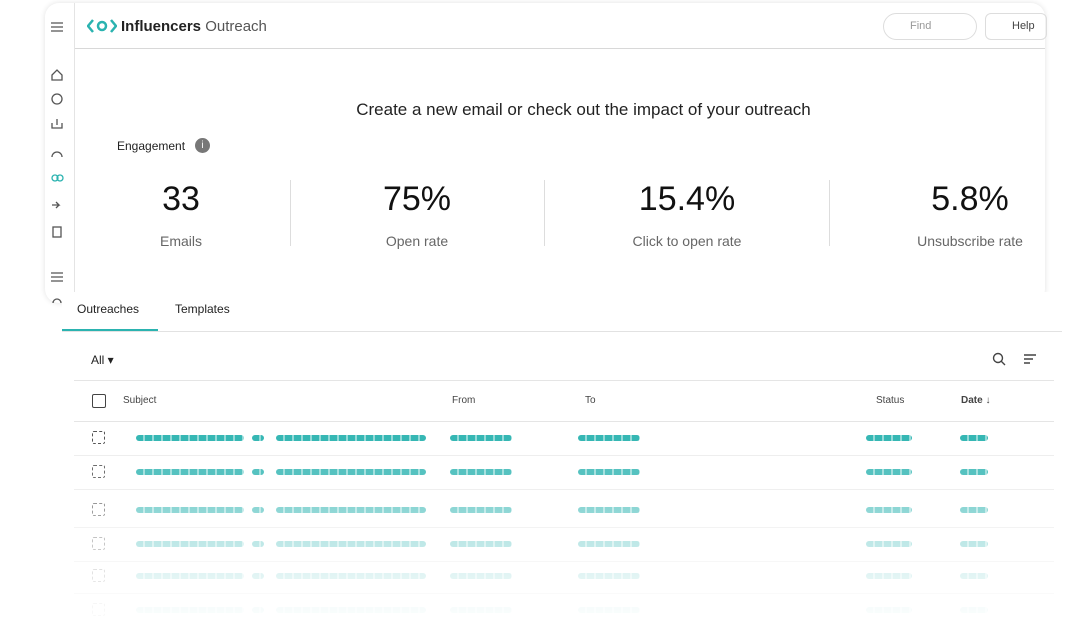 The image size is (1080, 637). What do you see at coordinates (970, 199) in the screenshot?
I see `stat-value: 5.8%` at bounding box center [970, 199].